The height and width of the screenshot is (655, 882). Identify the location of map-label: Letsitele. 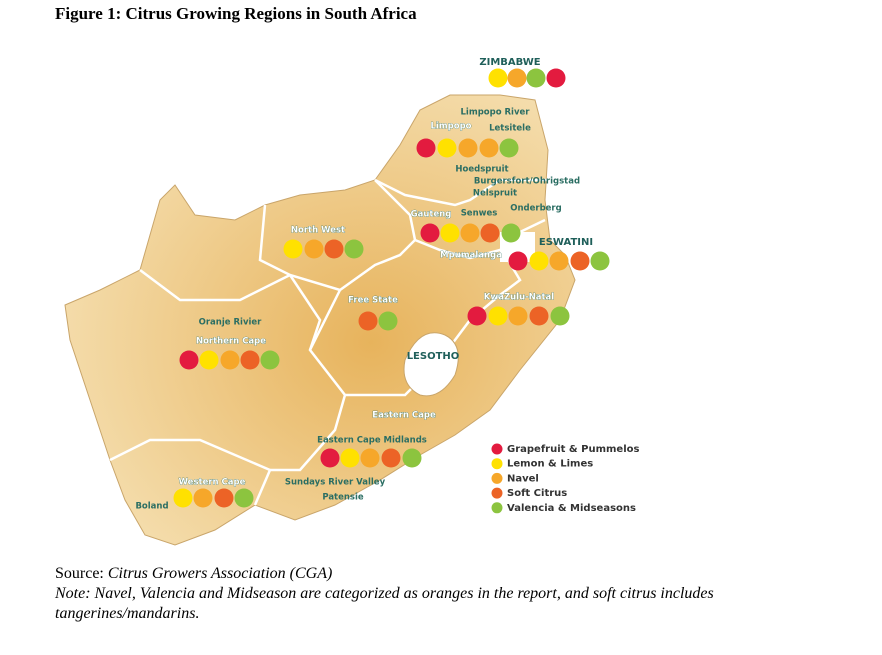
(510, 129).